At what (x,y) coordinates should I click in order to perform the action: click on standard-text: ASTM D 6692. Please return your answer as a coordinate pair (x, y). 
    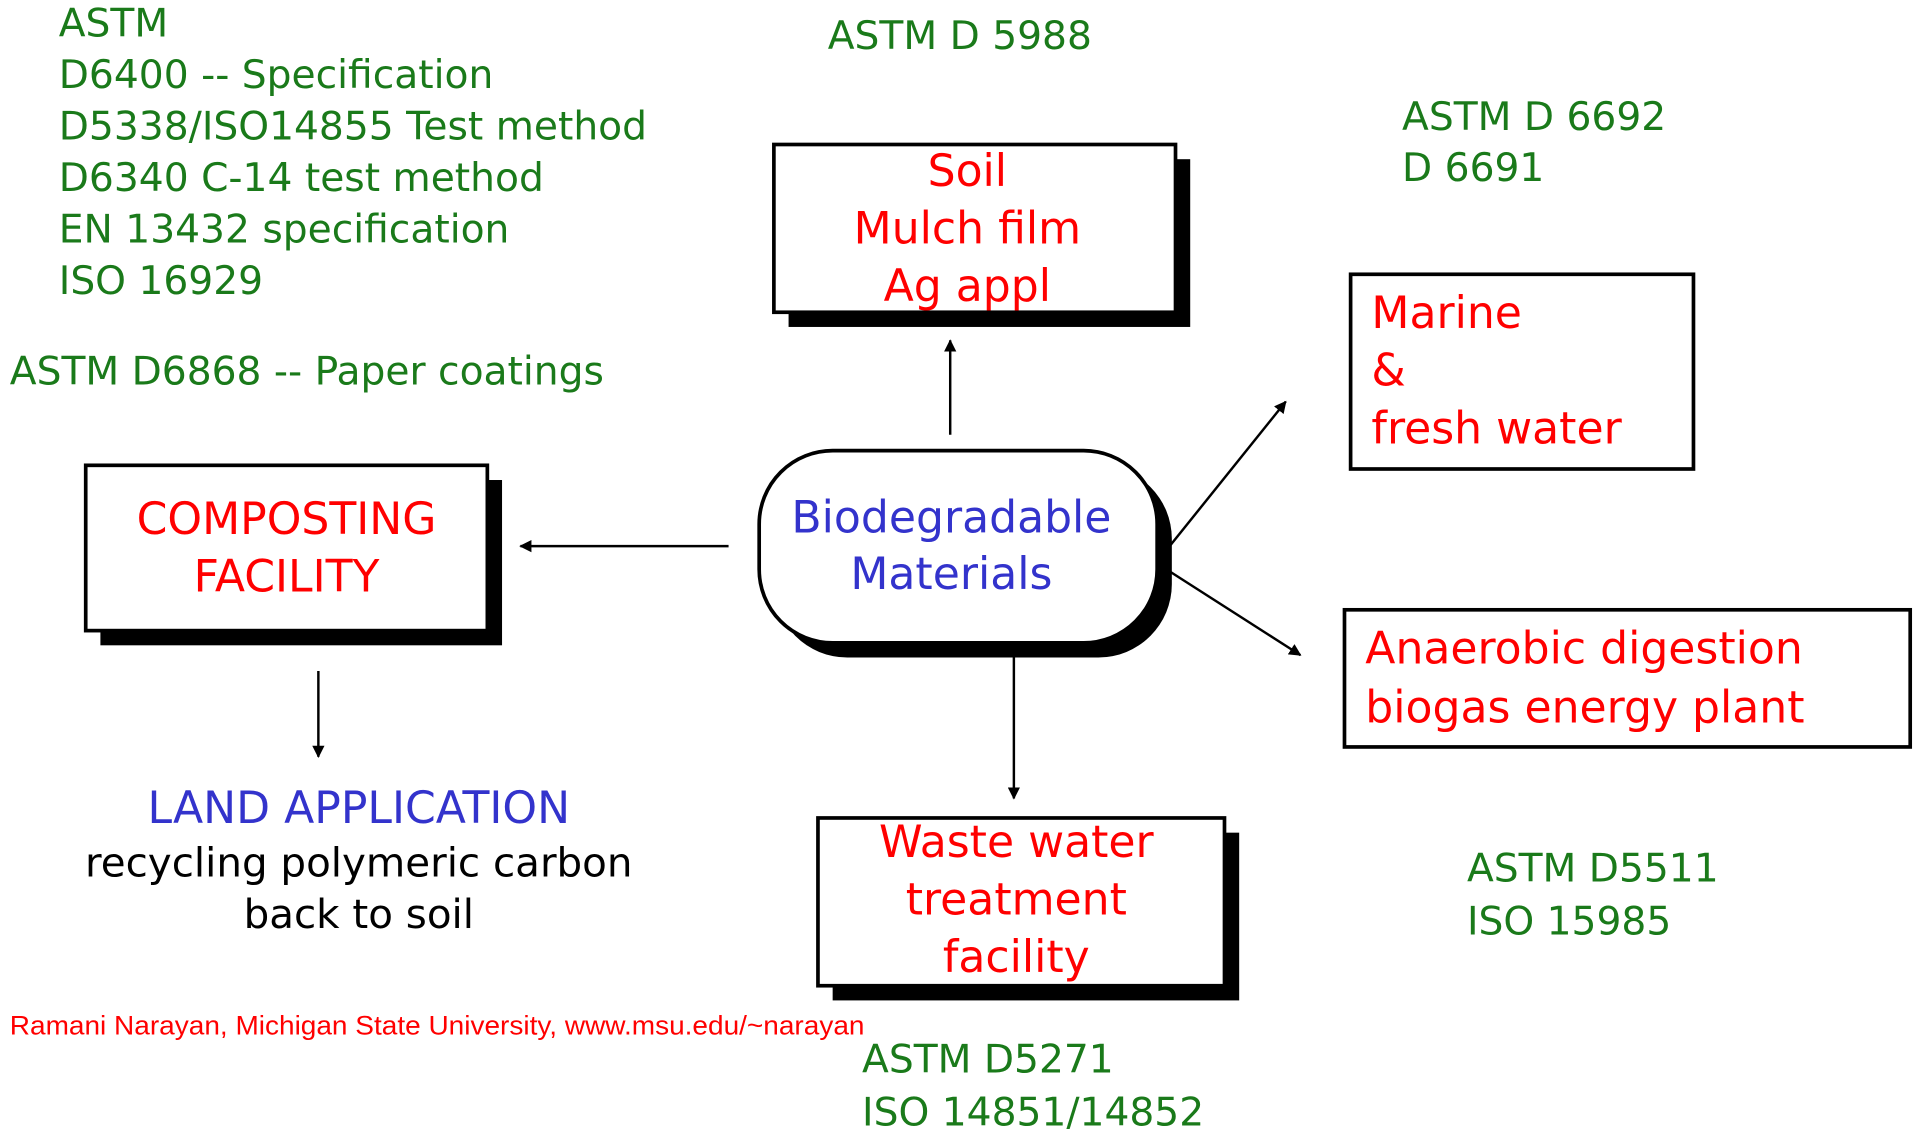
    Looking at the image, I should click on (1534, 117).